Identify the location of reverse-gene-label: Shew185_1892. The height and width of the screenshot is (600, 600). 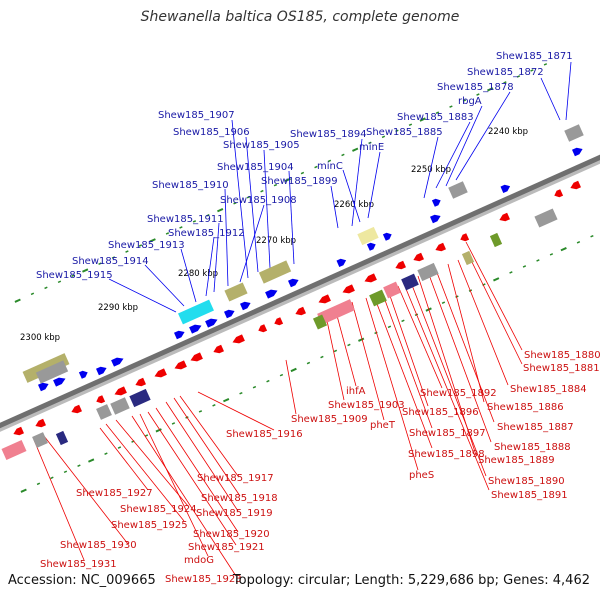
(458, 393).